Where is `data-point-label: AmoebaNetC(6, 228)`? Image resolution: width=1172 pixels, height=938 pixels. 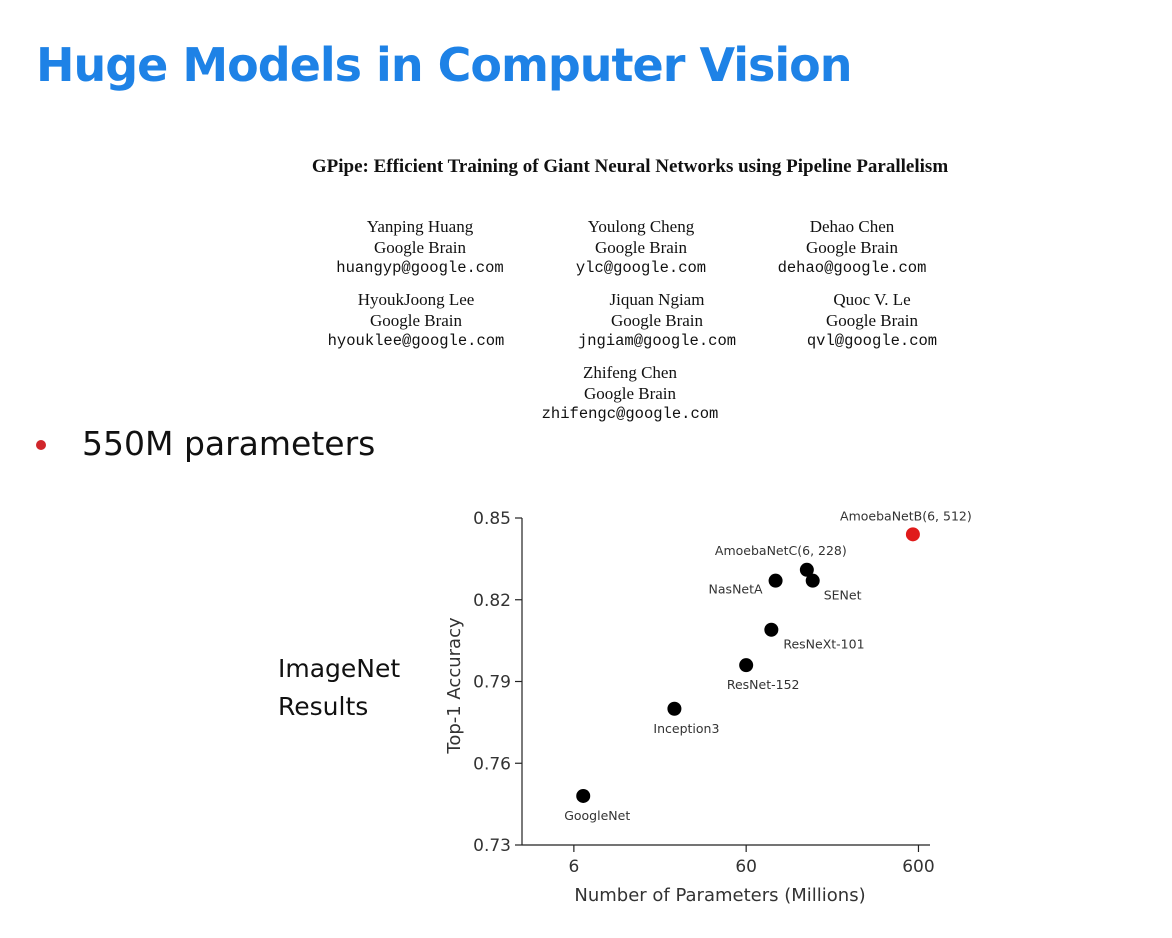 data-point-label: AmoebaNetC(6, 228) is located at coordinates (781, 550).